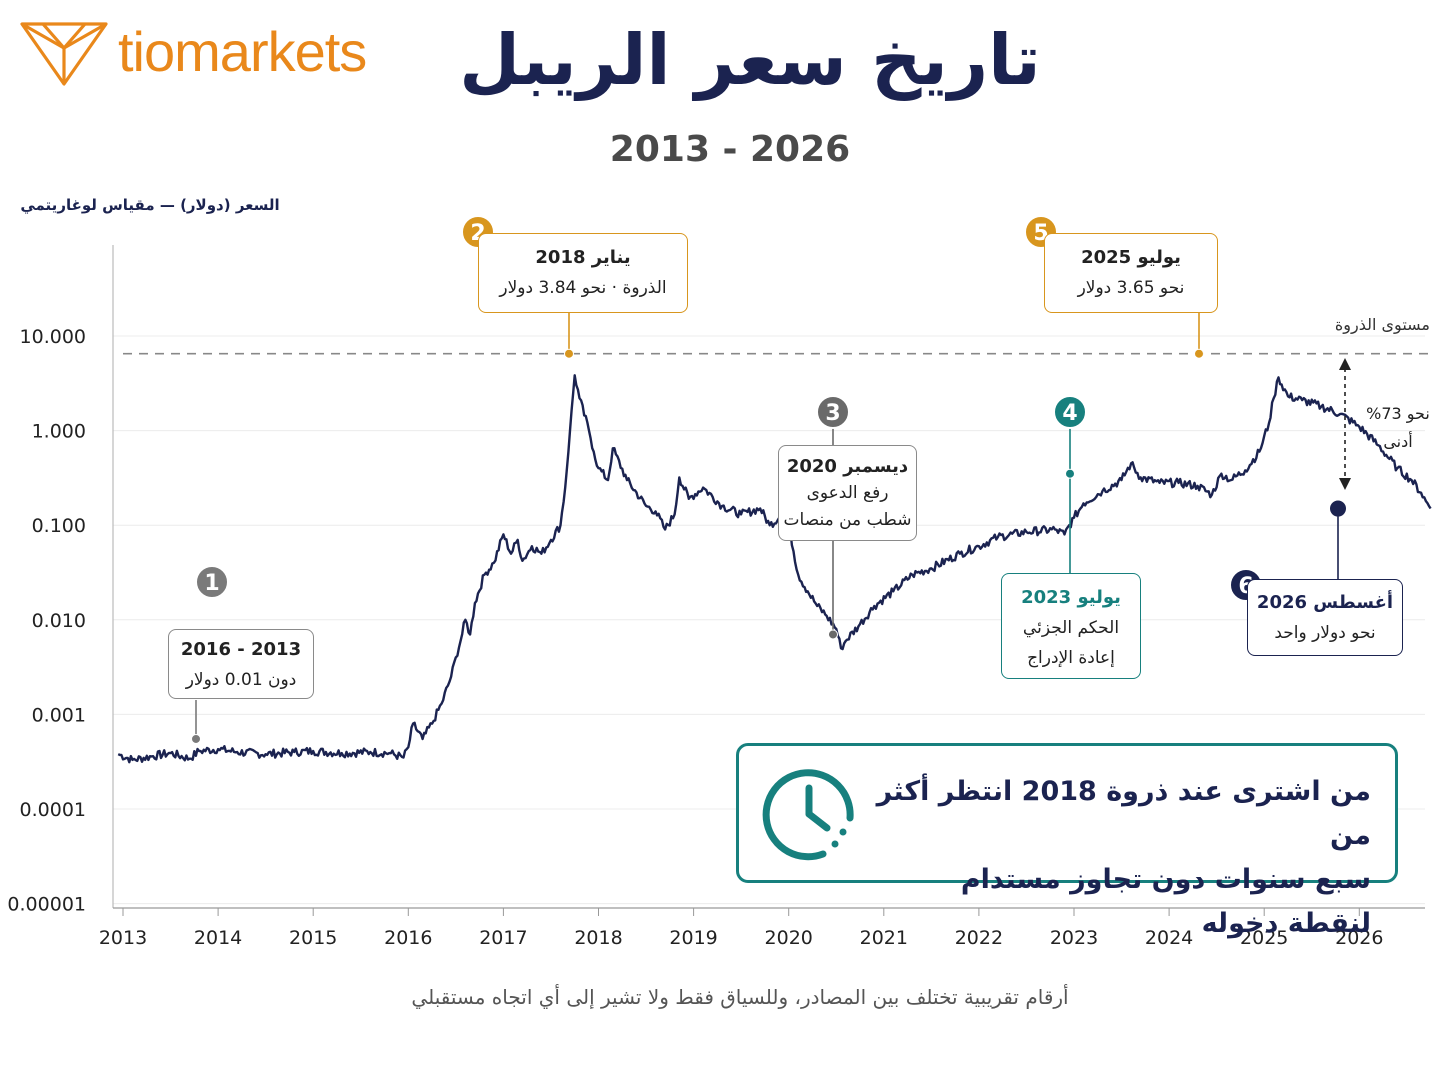 Image resolution: width=1448 pixels, height=1086 pixels. What do you see at coordinates (64, 54) in the screenshot?
I see `tio-logo-icon` at bounding box center [64, 54].